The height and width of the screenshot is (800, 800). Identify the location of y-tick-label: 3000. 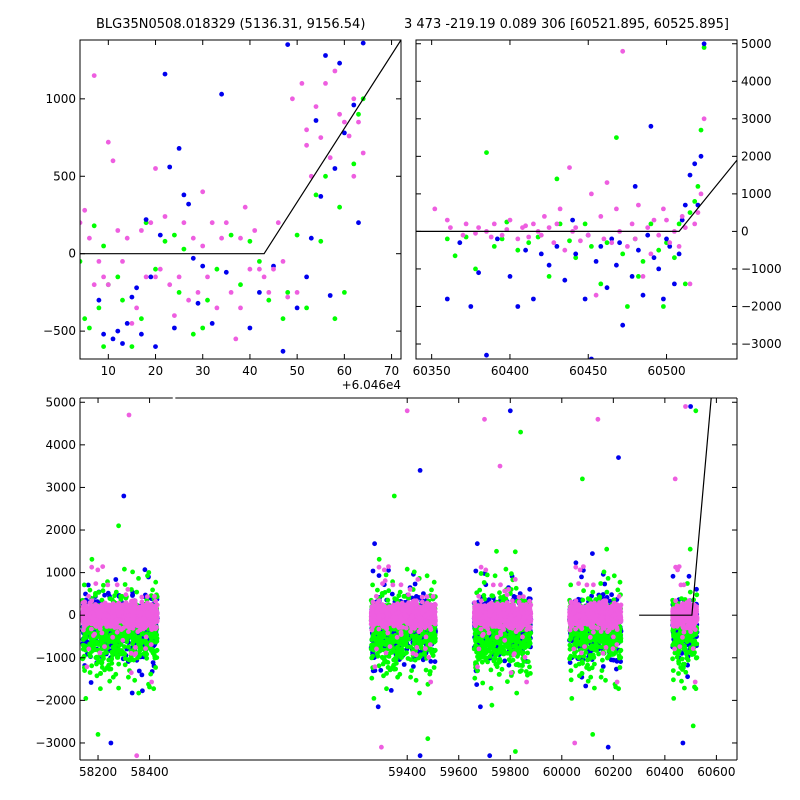
(756, 119).